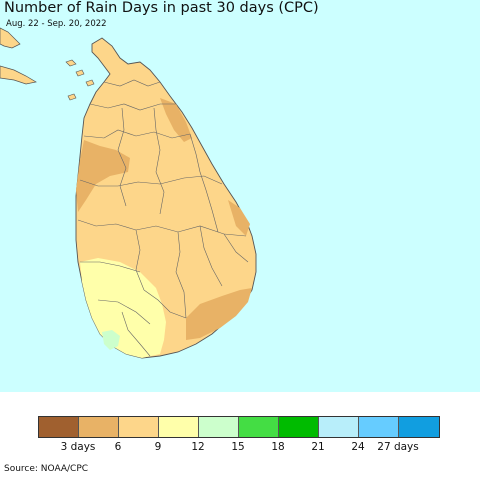 This screenshot has width=480, height=480. Describe the element at coordinates (158, 447) in the screenshot. I see `legend-label: 9` at that location.